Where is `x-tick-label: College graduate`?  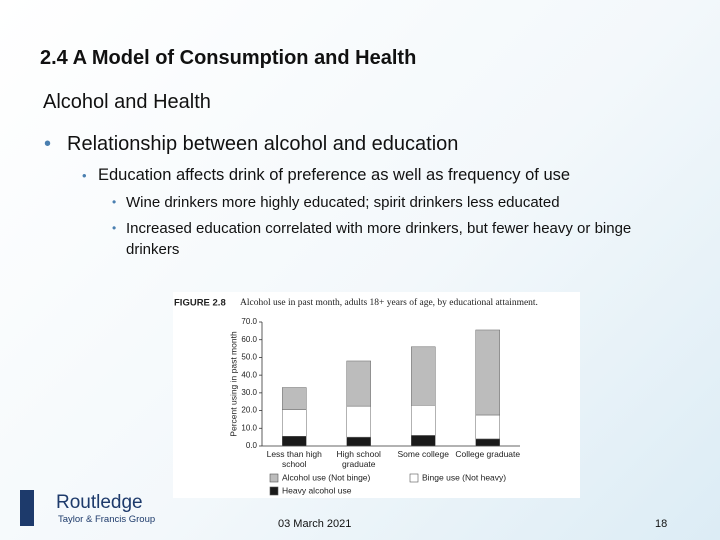 x-tick-label: College graduate is located at coordinates (488, 454).